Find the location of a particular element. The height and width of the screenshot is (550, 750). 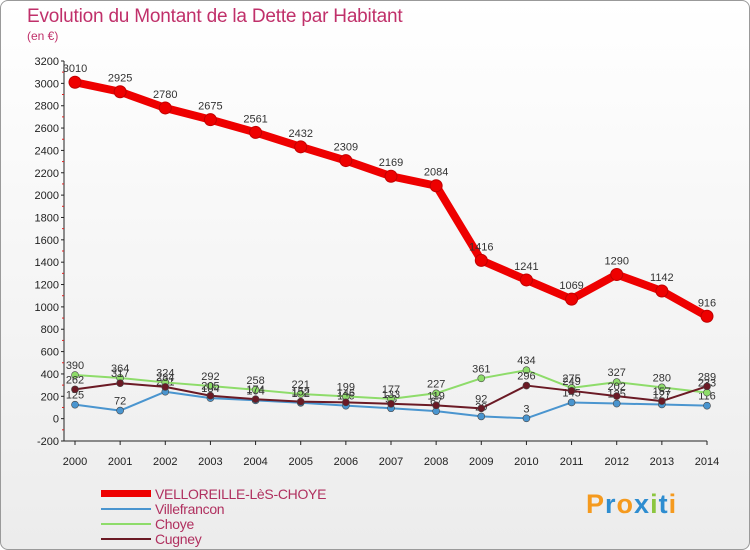

legend-item-choye: Choye is located at coordinates (147, 523).